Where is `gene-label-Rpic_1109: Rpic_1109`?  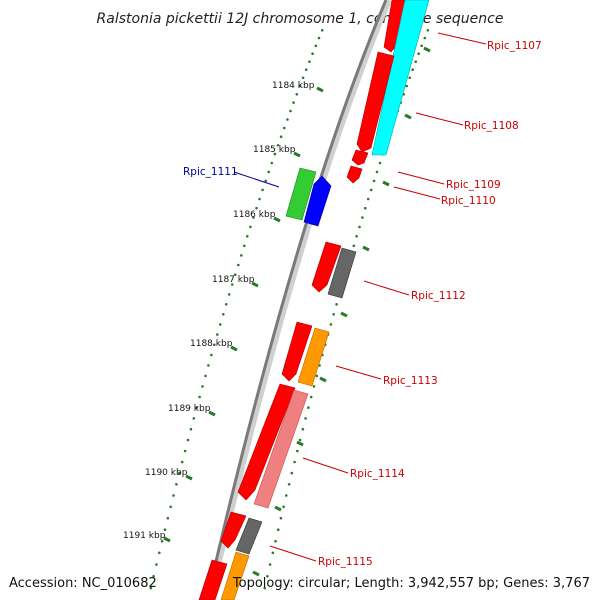 gene-label-Rpic_1109: Rpic_1109 is located at coordinates (473, 185).